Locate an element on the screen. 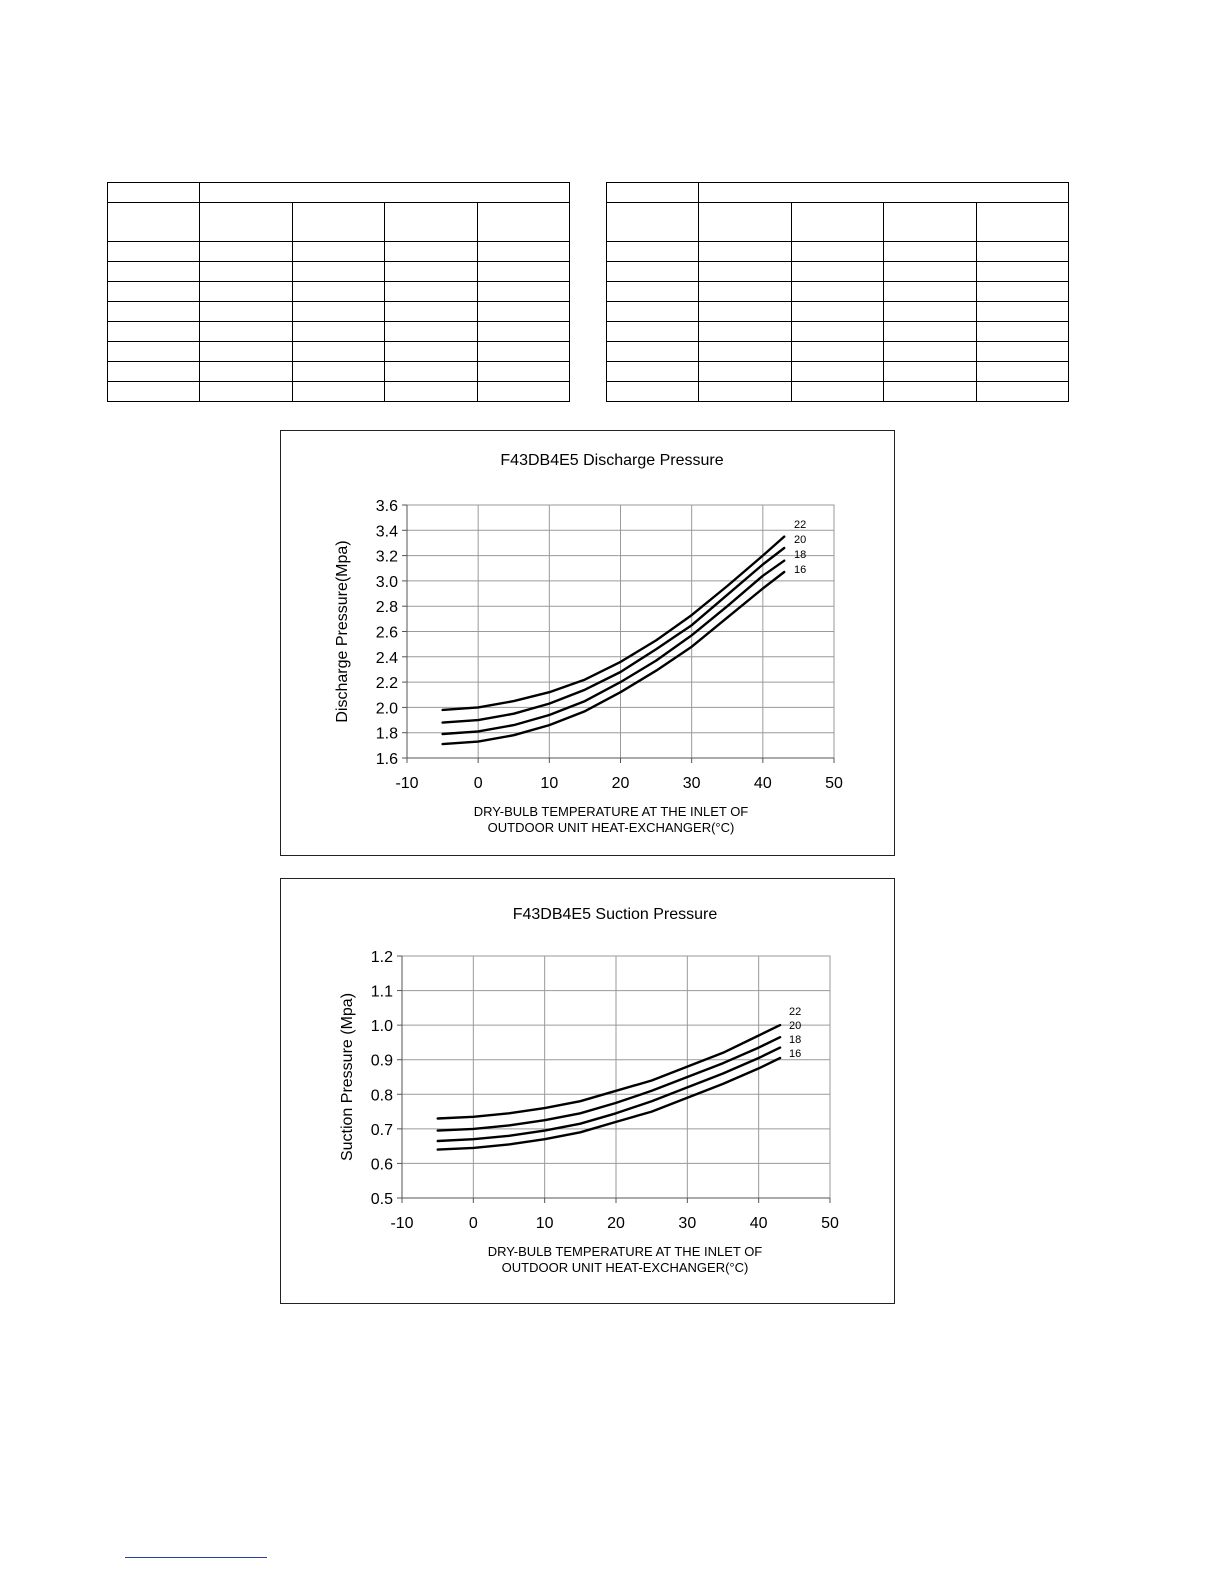  y-tick-label: 2.0 is located at coordinates (387, 708).